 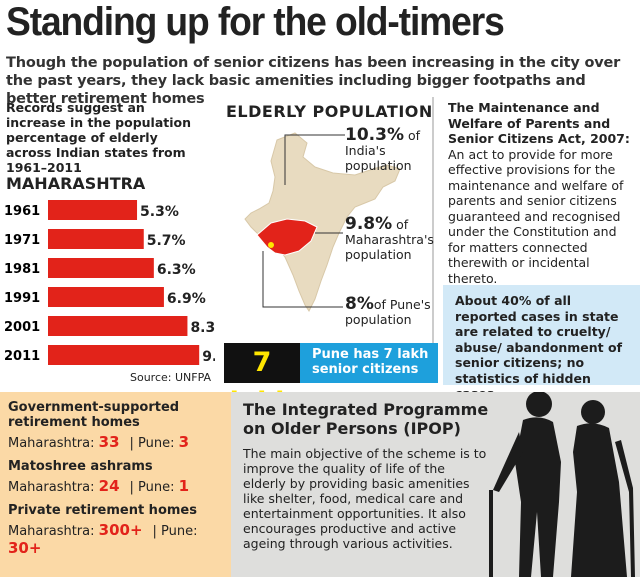 What do you see at coordinates (184, 442) in the screenshot?
I see `home-value: 3` at bounding box center [184, 442].